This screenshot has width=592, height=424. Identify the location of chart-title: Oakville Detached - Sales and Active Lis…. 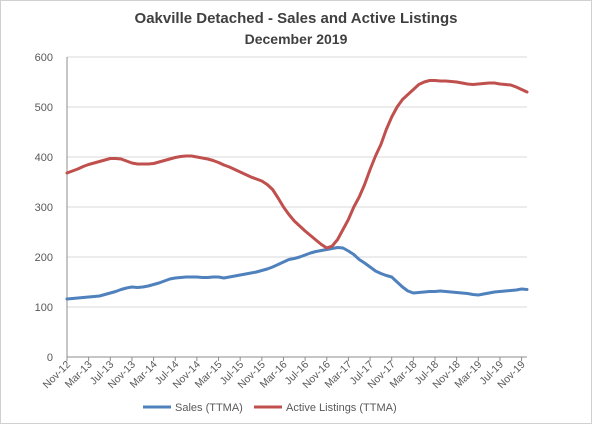
(296, 18).